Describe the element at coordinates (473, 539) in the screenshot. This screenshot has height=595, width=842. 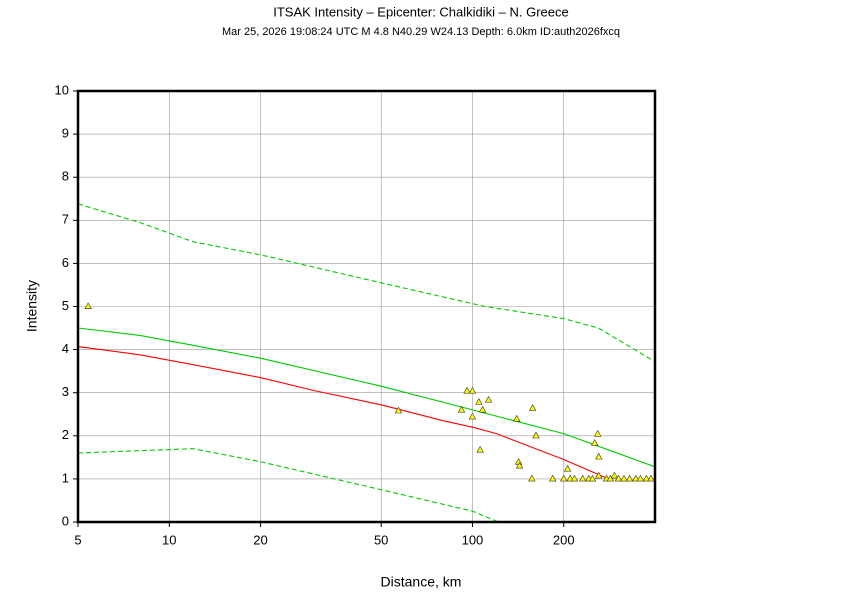
I see `x-tick-label: 100` at that location.